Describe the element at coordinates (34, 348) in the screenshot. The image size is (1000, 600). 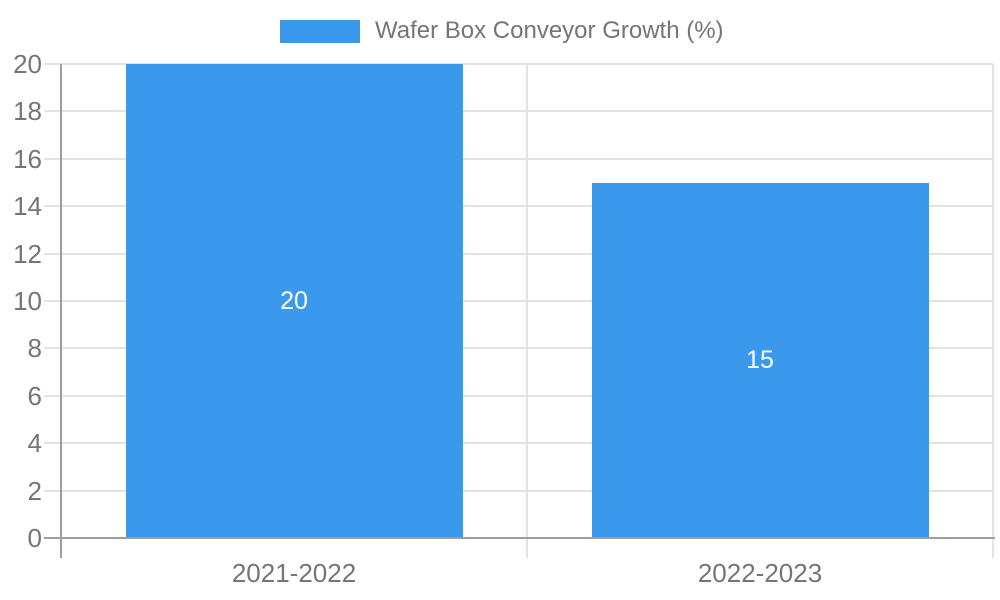
I see `y-axis-tick-label: 8` at that location.